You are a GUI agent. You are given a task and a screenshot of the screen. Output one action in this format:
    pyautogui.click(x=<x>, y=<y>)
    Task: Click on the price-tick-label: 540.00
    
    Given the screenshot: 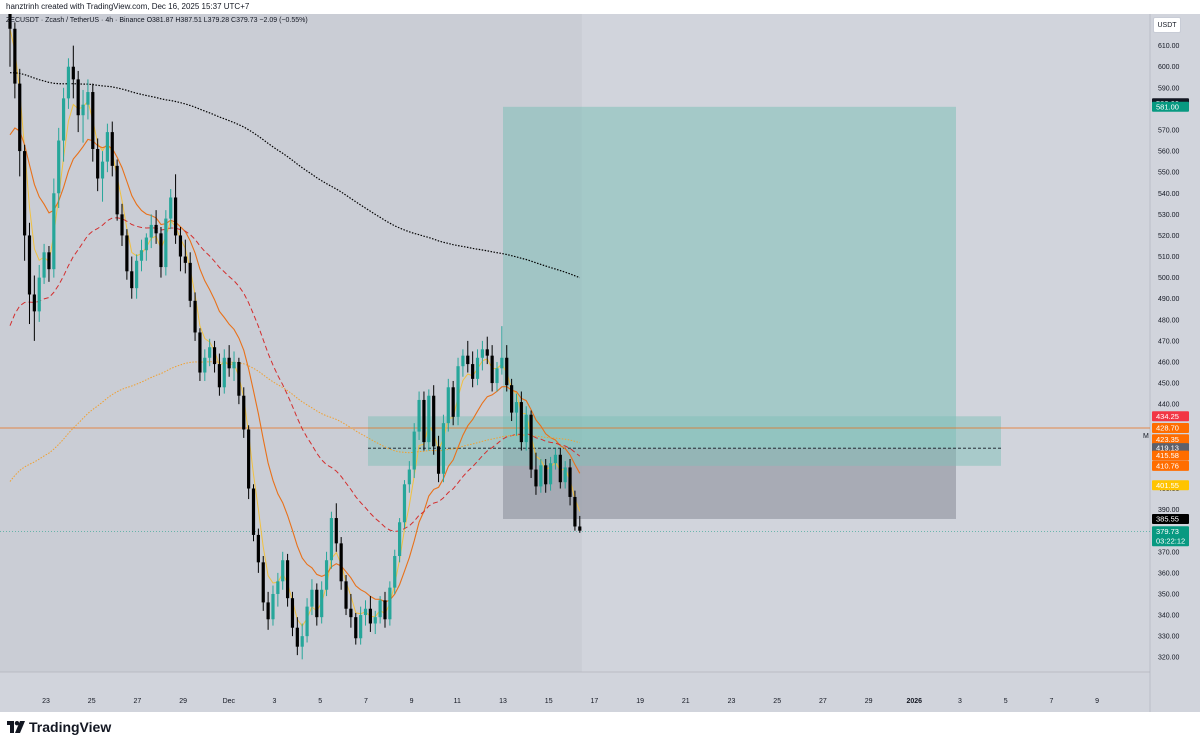 What is the action you would take?
    pyautogui.click(x=1169, y=194)
    